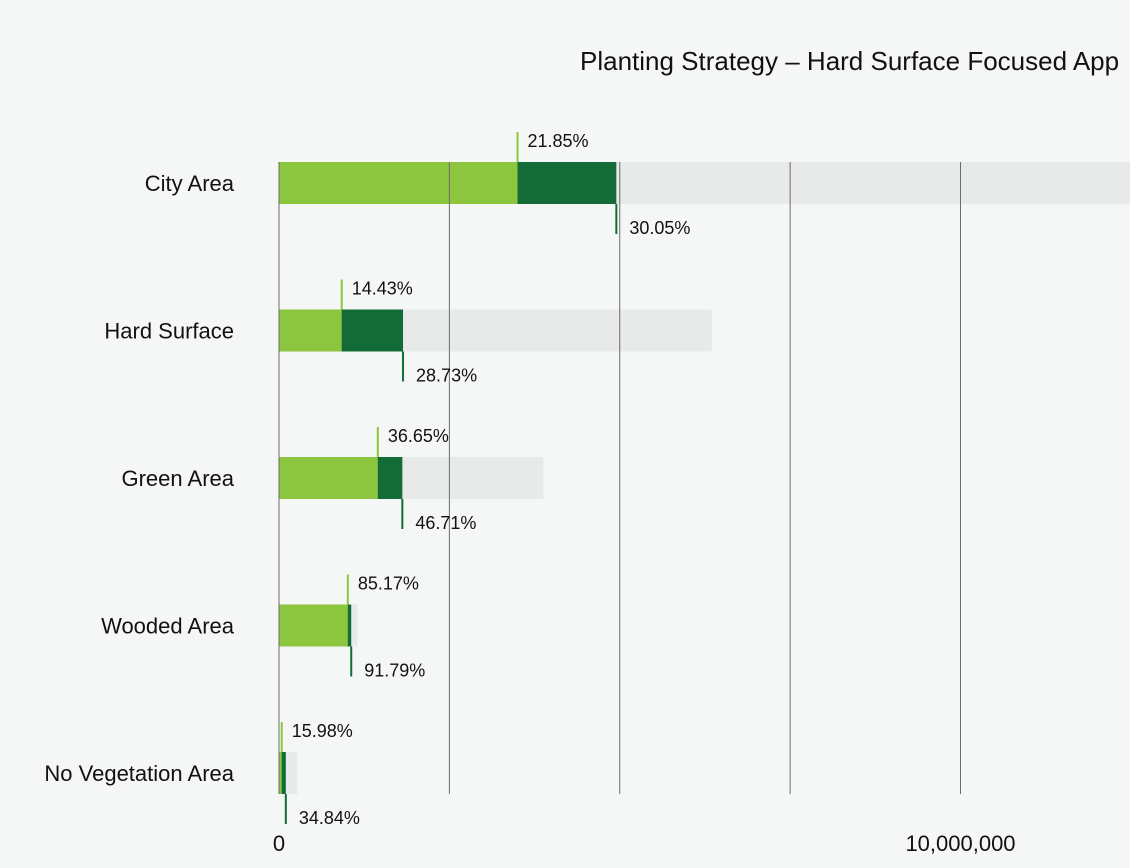 The width and height of the screenshot is (1130, 868). Describe the element at coordinates (394, 671) in the screenshot. I see `upper-percent-label: 91.79%` at that location.